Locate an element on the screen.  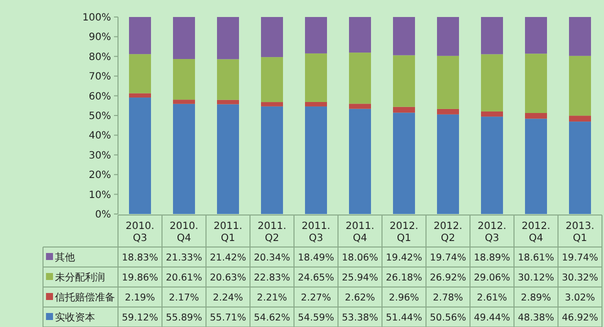
data-label: 2.96% is located at coordinates (404, 298).